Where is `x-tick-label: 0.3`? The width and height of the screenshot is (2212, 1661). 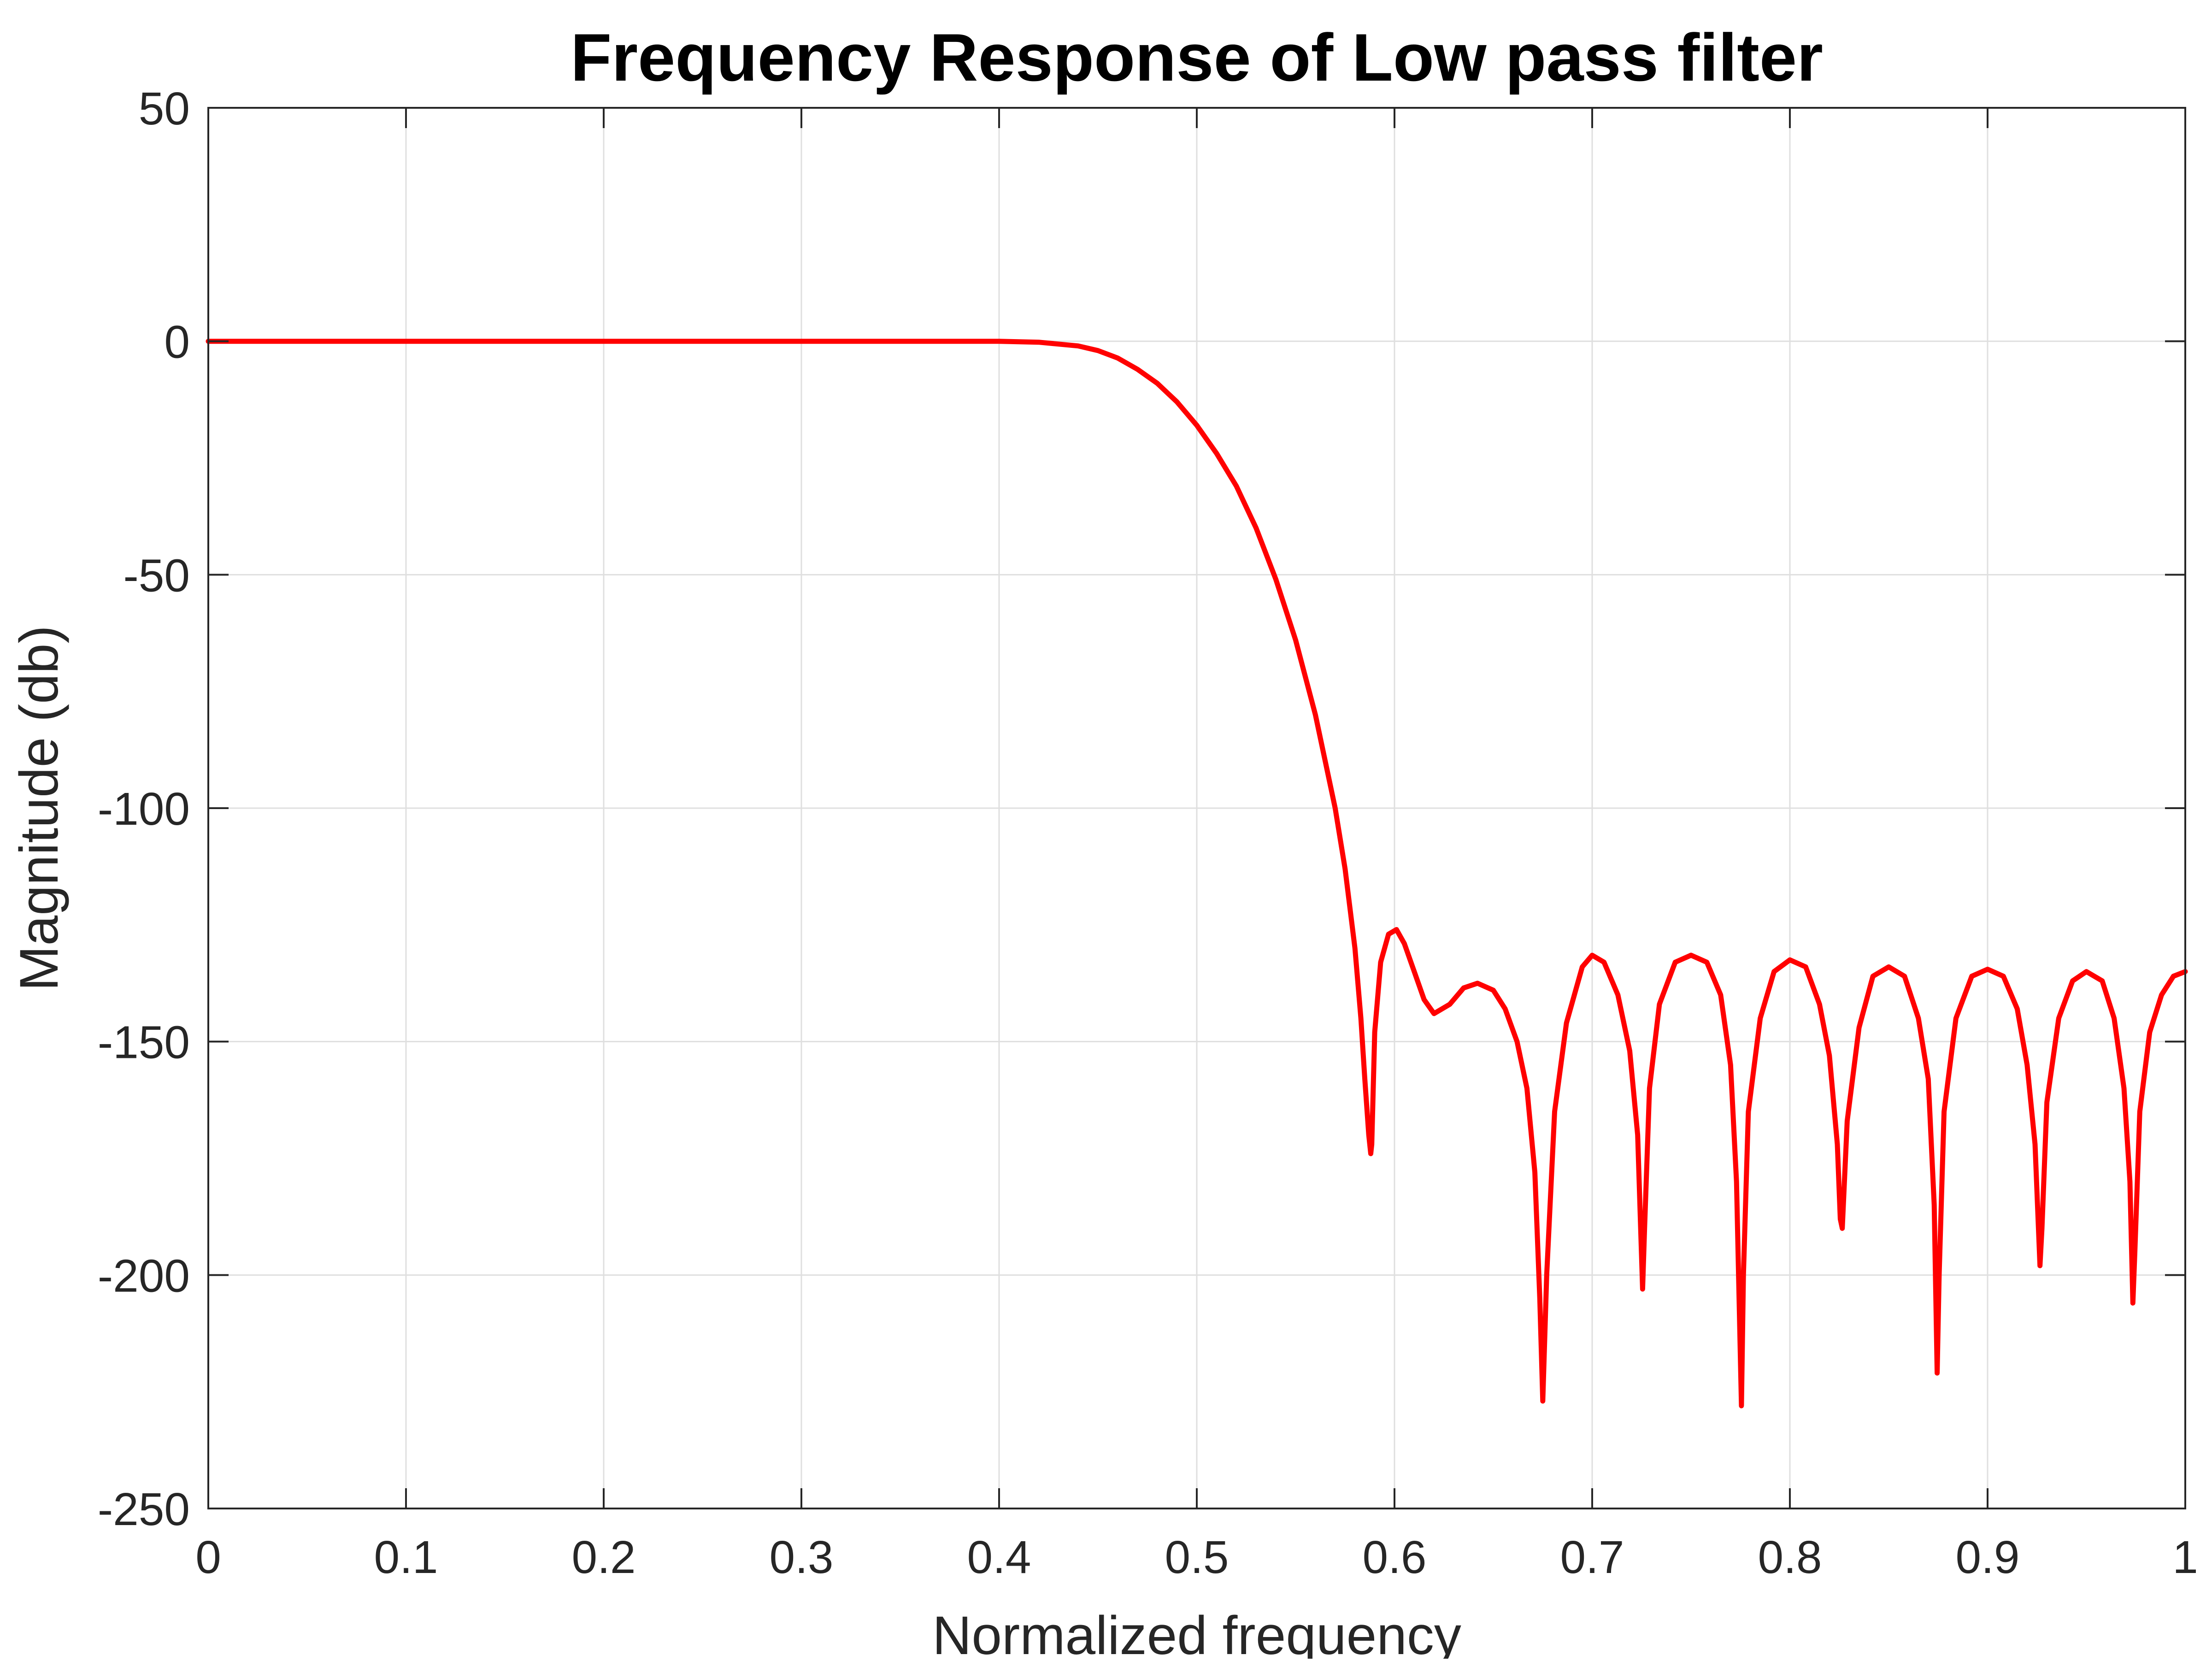
x-tick-label: 0.3 is located at coordinates (801, 1557).